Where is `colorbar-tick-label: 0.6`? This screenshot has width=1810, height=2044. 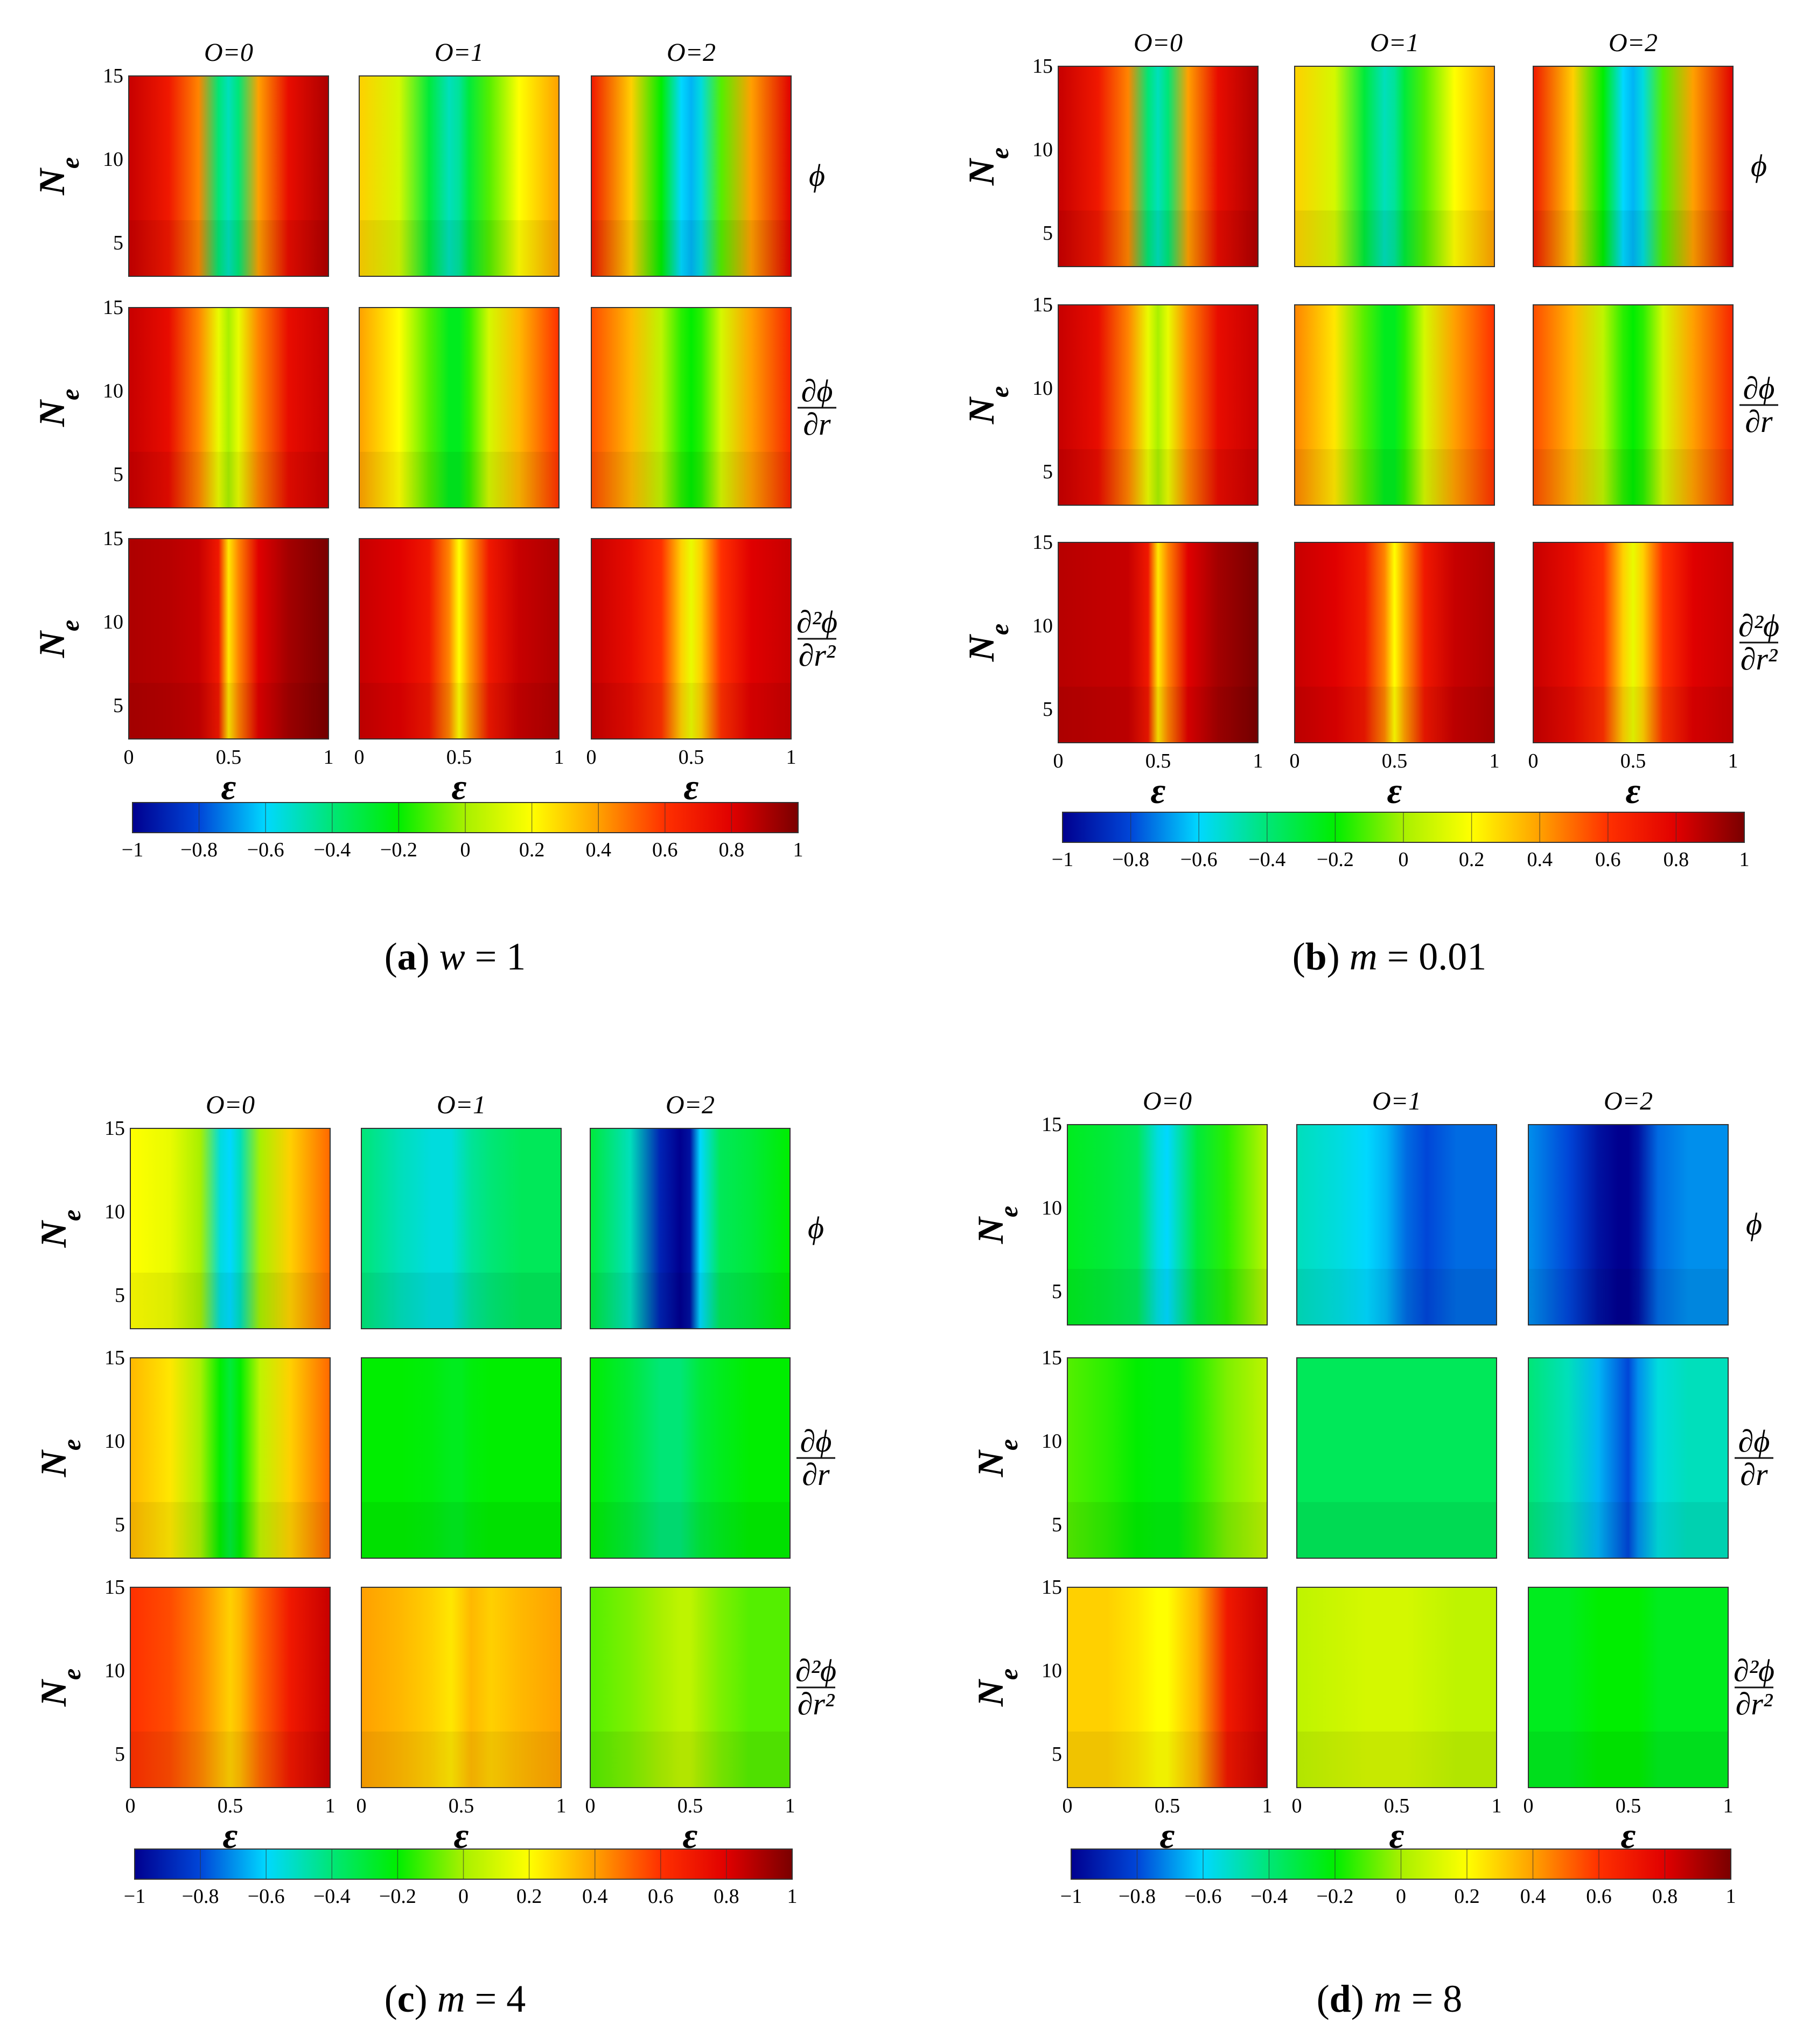
colorbar-tick-label: 0.6 is located at coordinates (661, 1897).